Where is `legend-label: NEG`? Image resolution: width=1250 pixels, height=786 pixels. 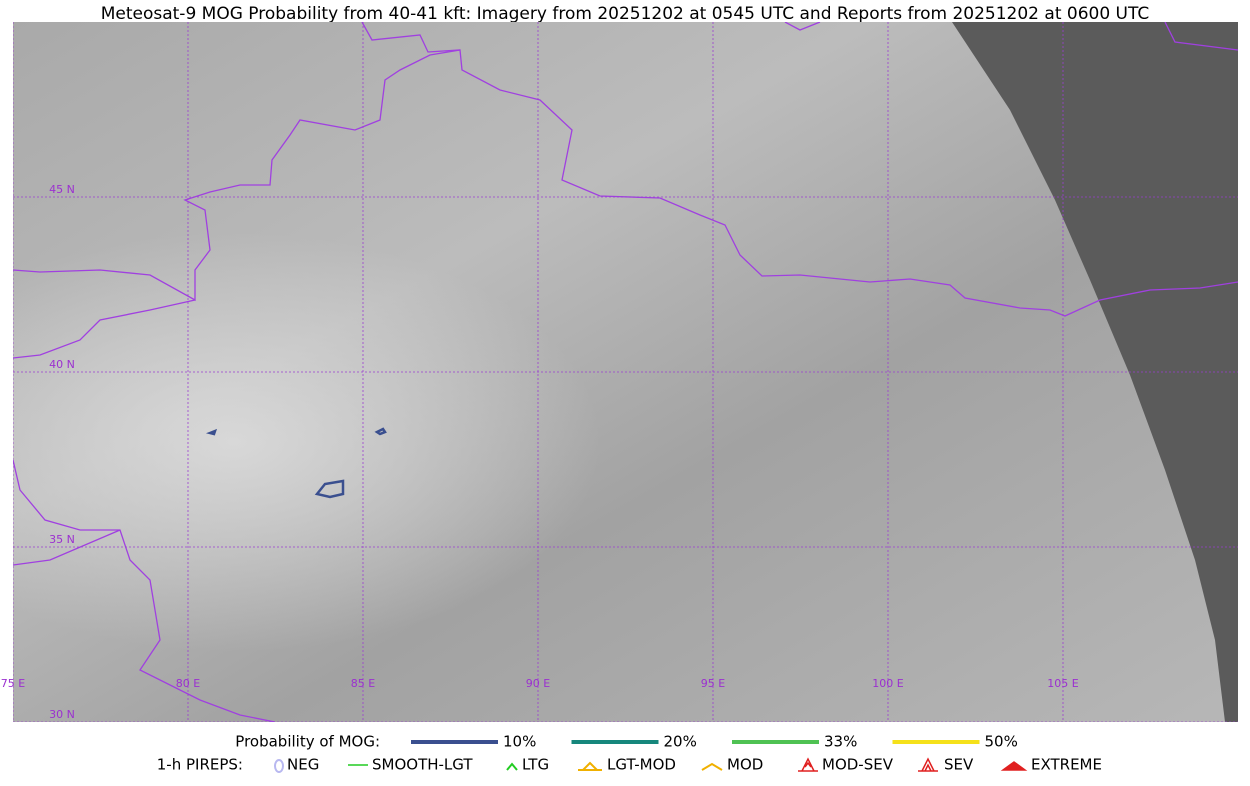 legend-label: NEG is located at coordinates (303, 765).